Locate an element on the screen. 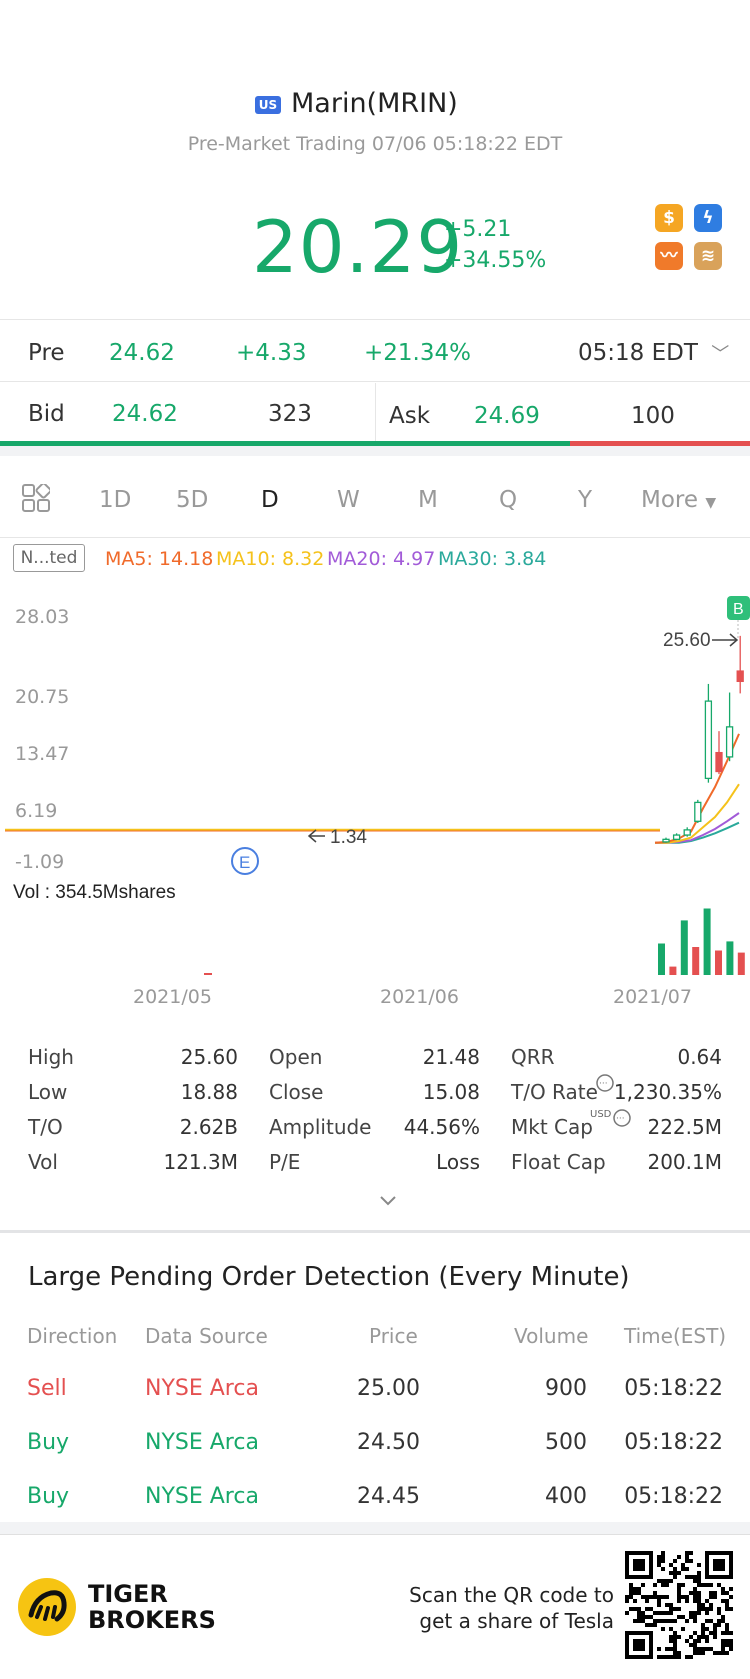 This screenshot has width=750, height=1679. ask-price: 24.69 is located at coordinates (507, 416).